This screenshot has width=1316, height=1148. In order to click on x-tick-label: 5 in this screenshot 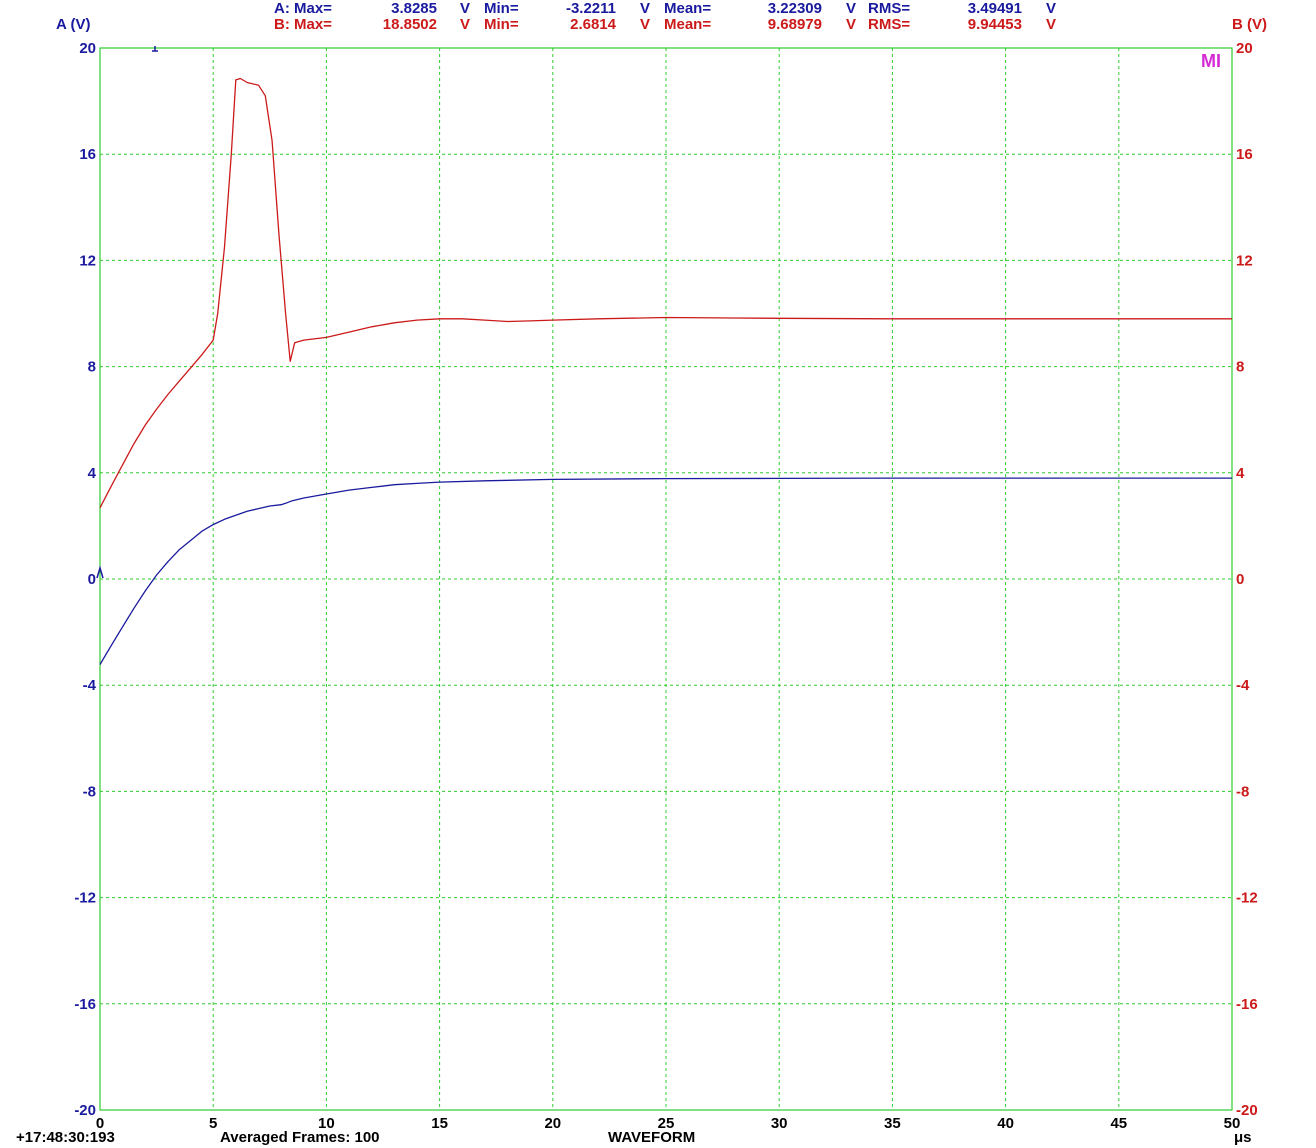, I will do `click(213, 1123)`.